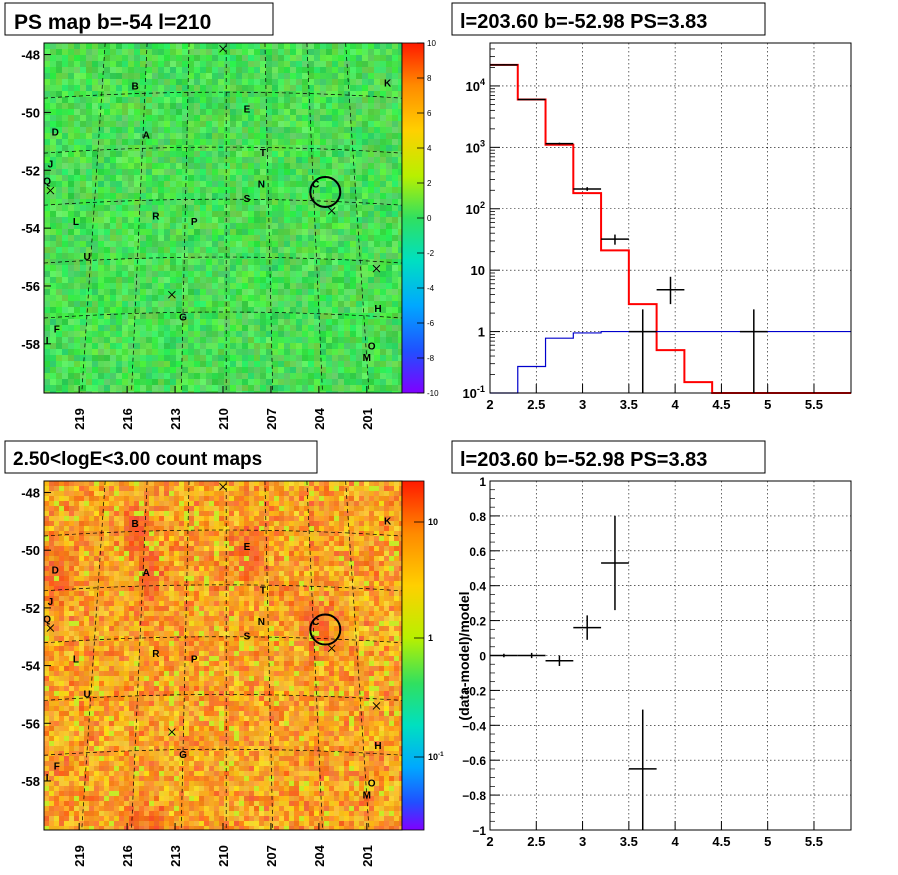 This screenshot has height=875, width=898. I want to click on source-label-m: M, so click(367, 358).